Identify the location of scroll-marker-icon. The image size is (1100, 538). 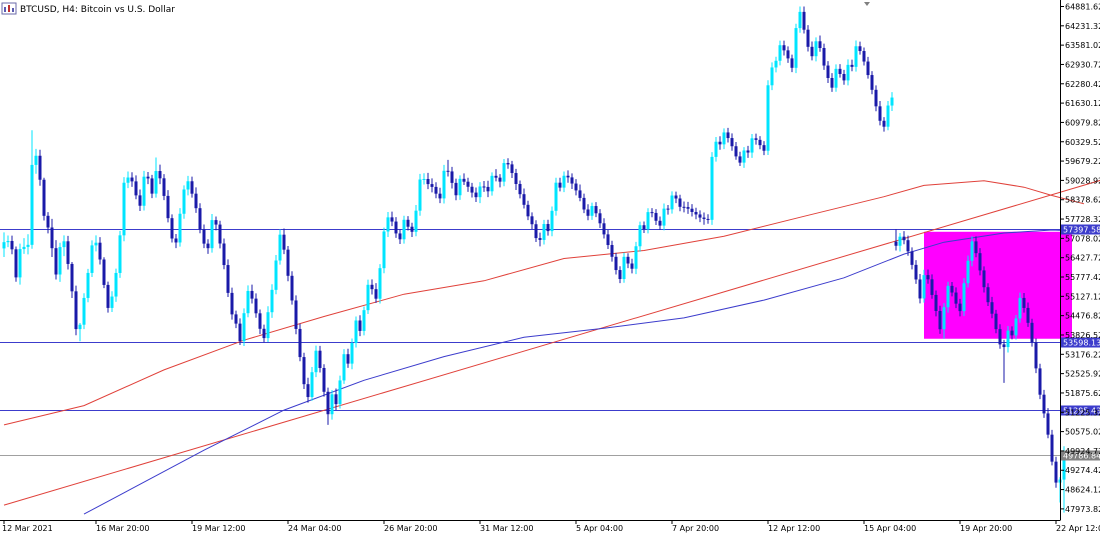
(867, 4).